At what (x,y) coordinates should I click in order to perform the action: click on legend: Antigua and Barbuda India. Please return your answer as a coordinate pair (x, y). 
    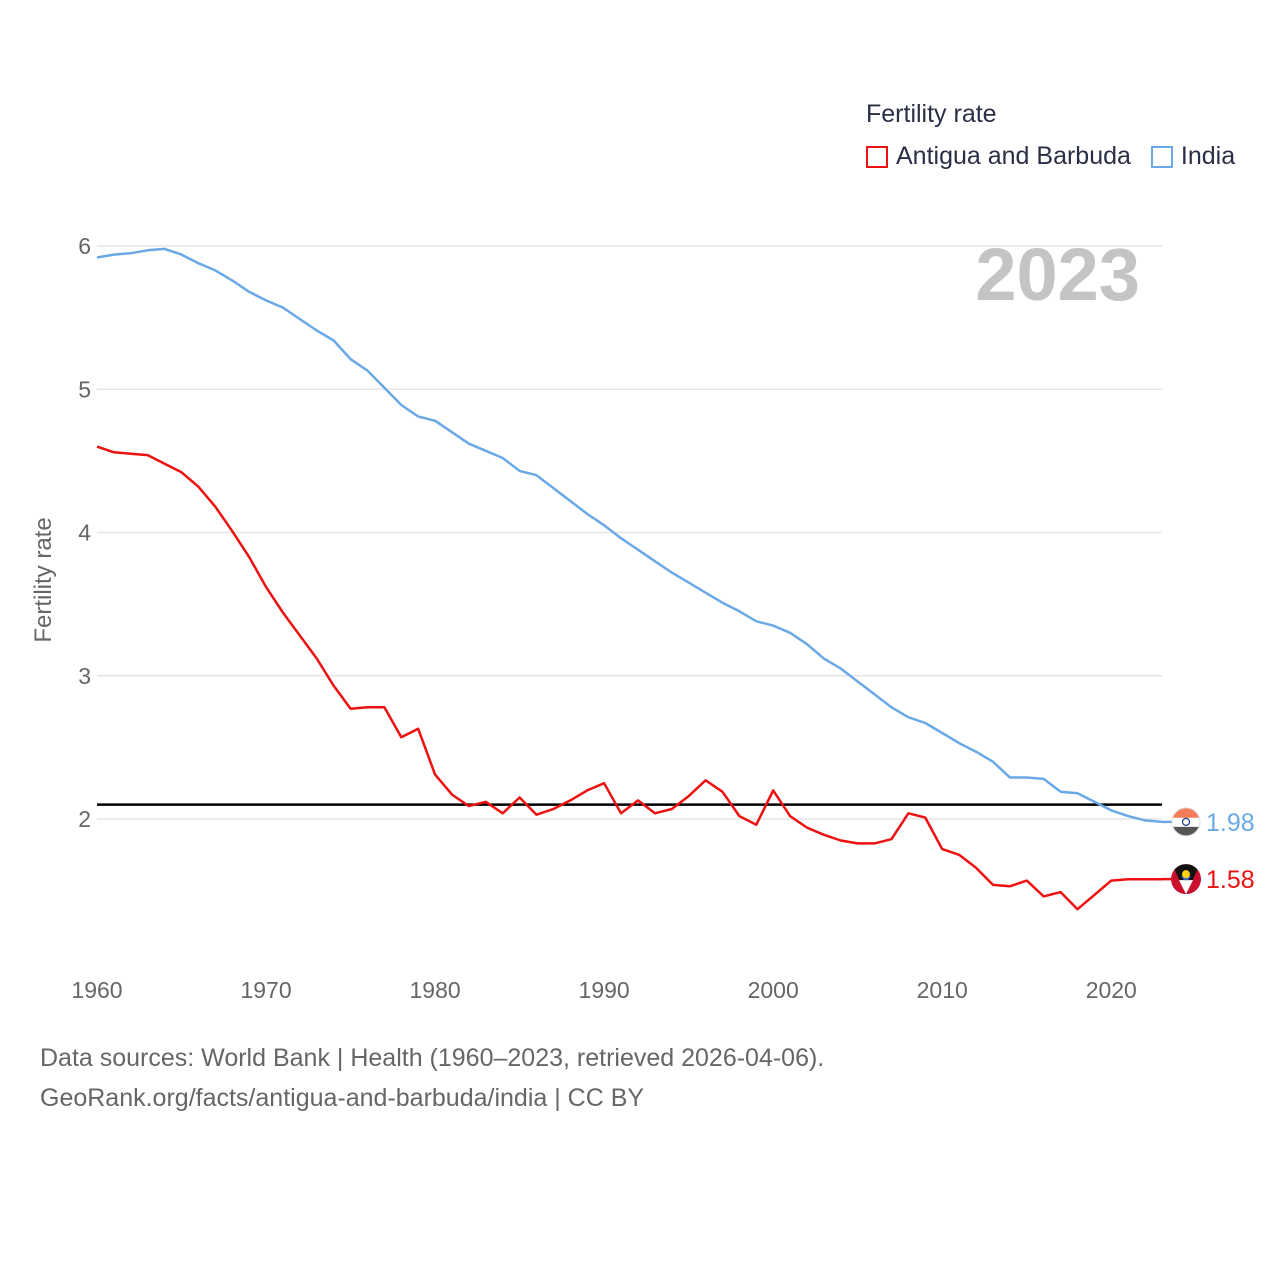
    Looking at the image, I should click on (1060, 156).